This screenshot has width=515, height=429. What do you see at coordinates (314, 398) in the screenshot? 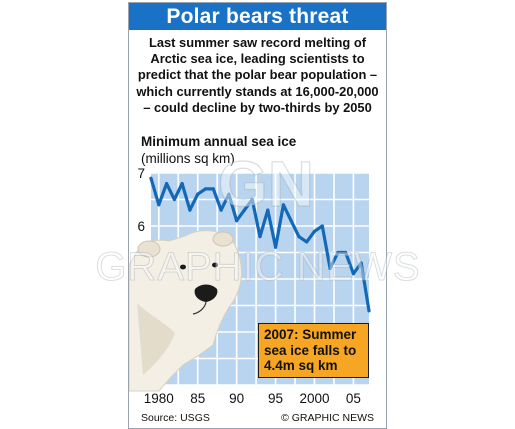
I see `x-tick-label: 2000` at bounding box center [314, 398].